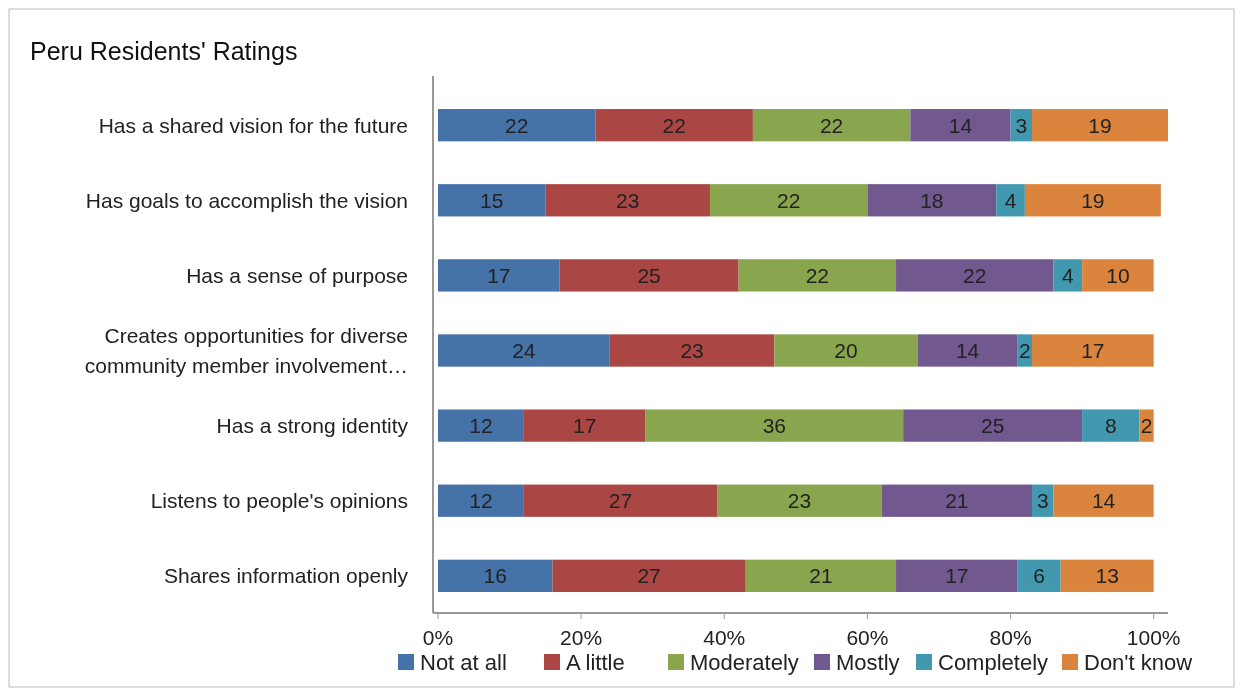 The width and height of the screenshot is (1243, 696). I want to click on data-label: 36, so click(774, 425).